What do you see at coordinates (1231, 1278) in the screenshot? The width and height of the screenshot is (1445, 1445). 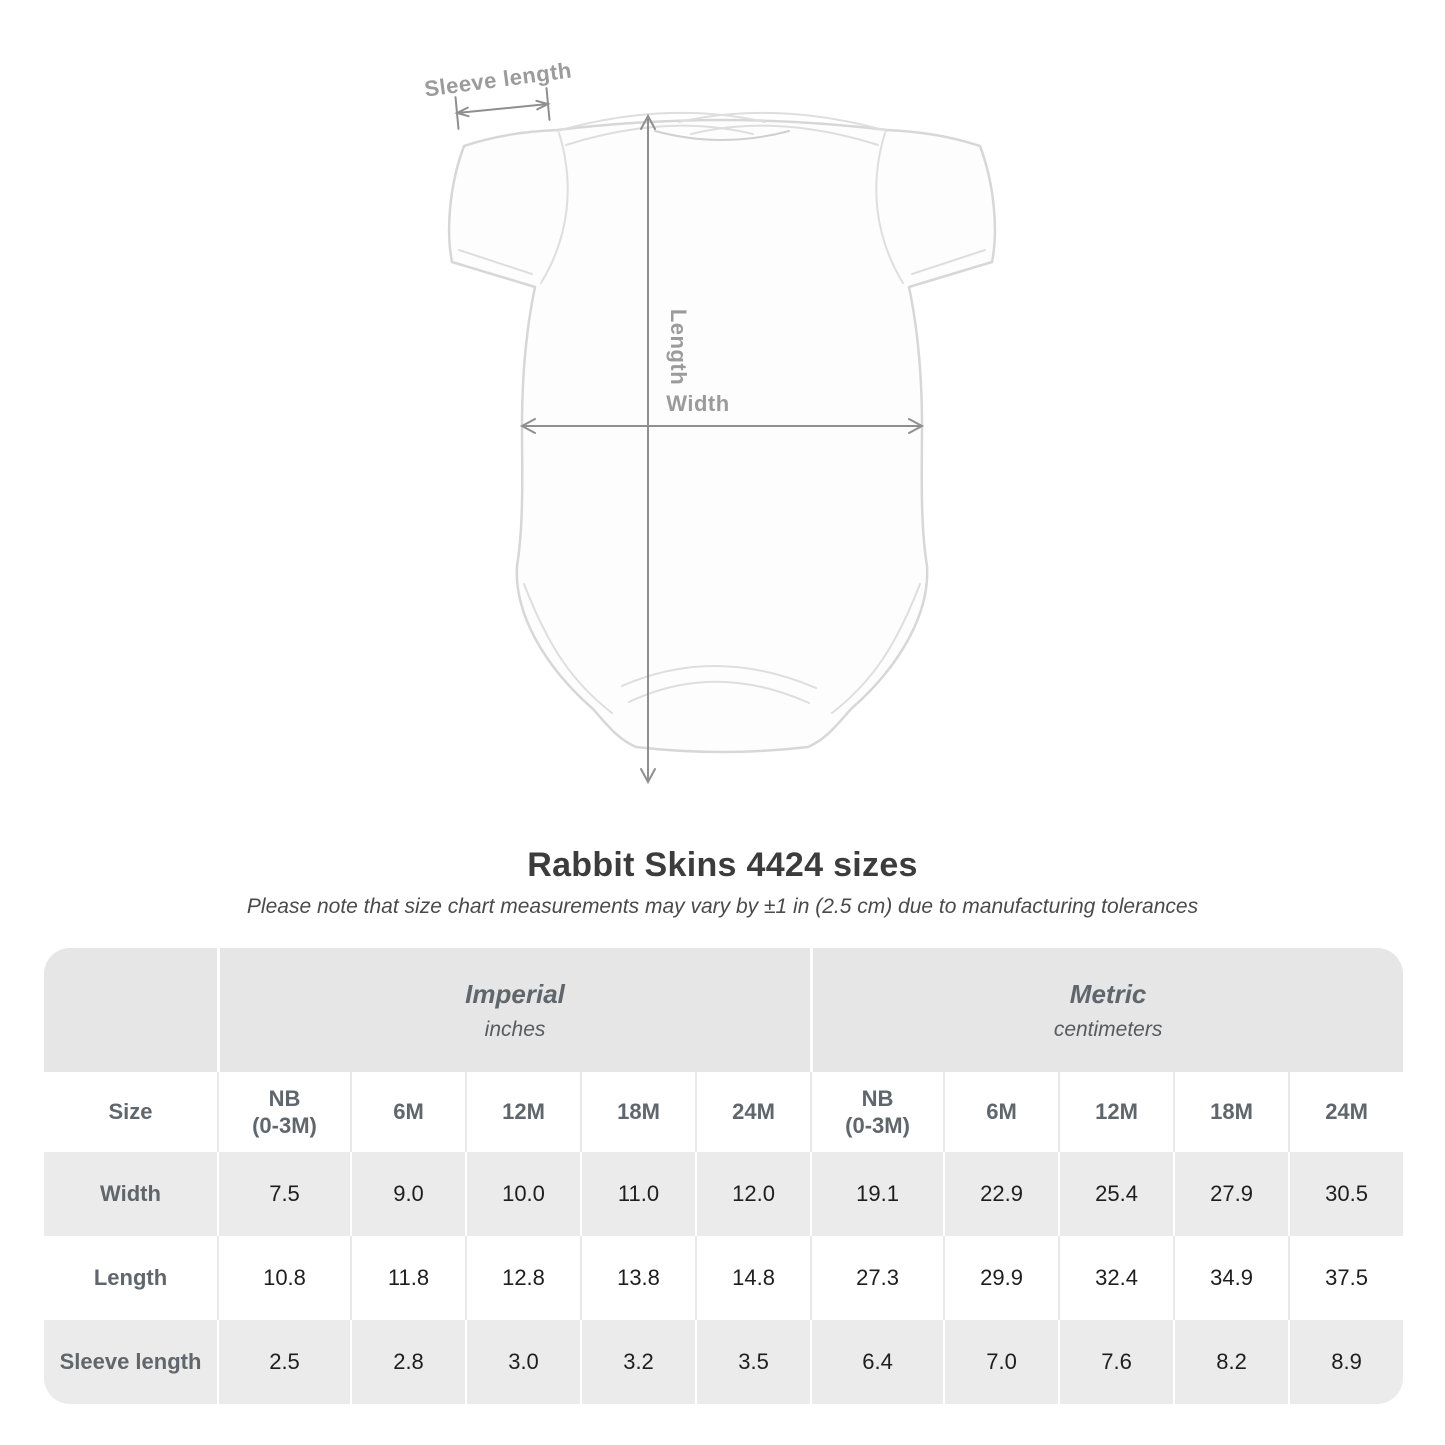 I see `cell: 34.9` at bounding box center [1231, 1278].